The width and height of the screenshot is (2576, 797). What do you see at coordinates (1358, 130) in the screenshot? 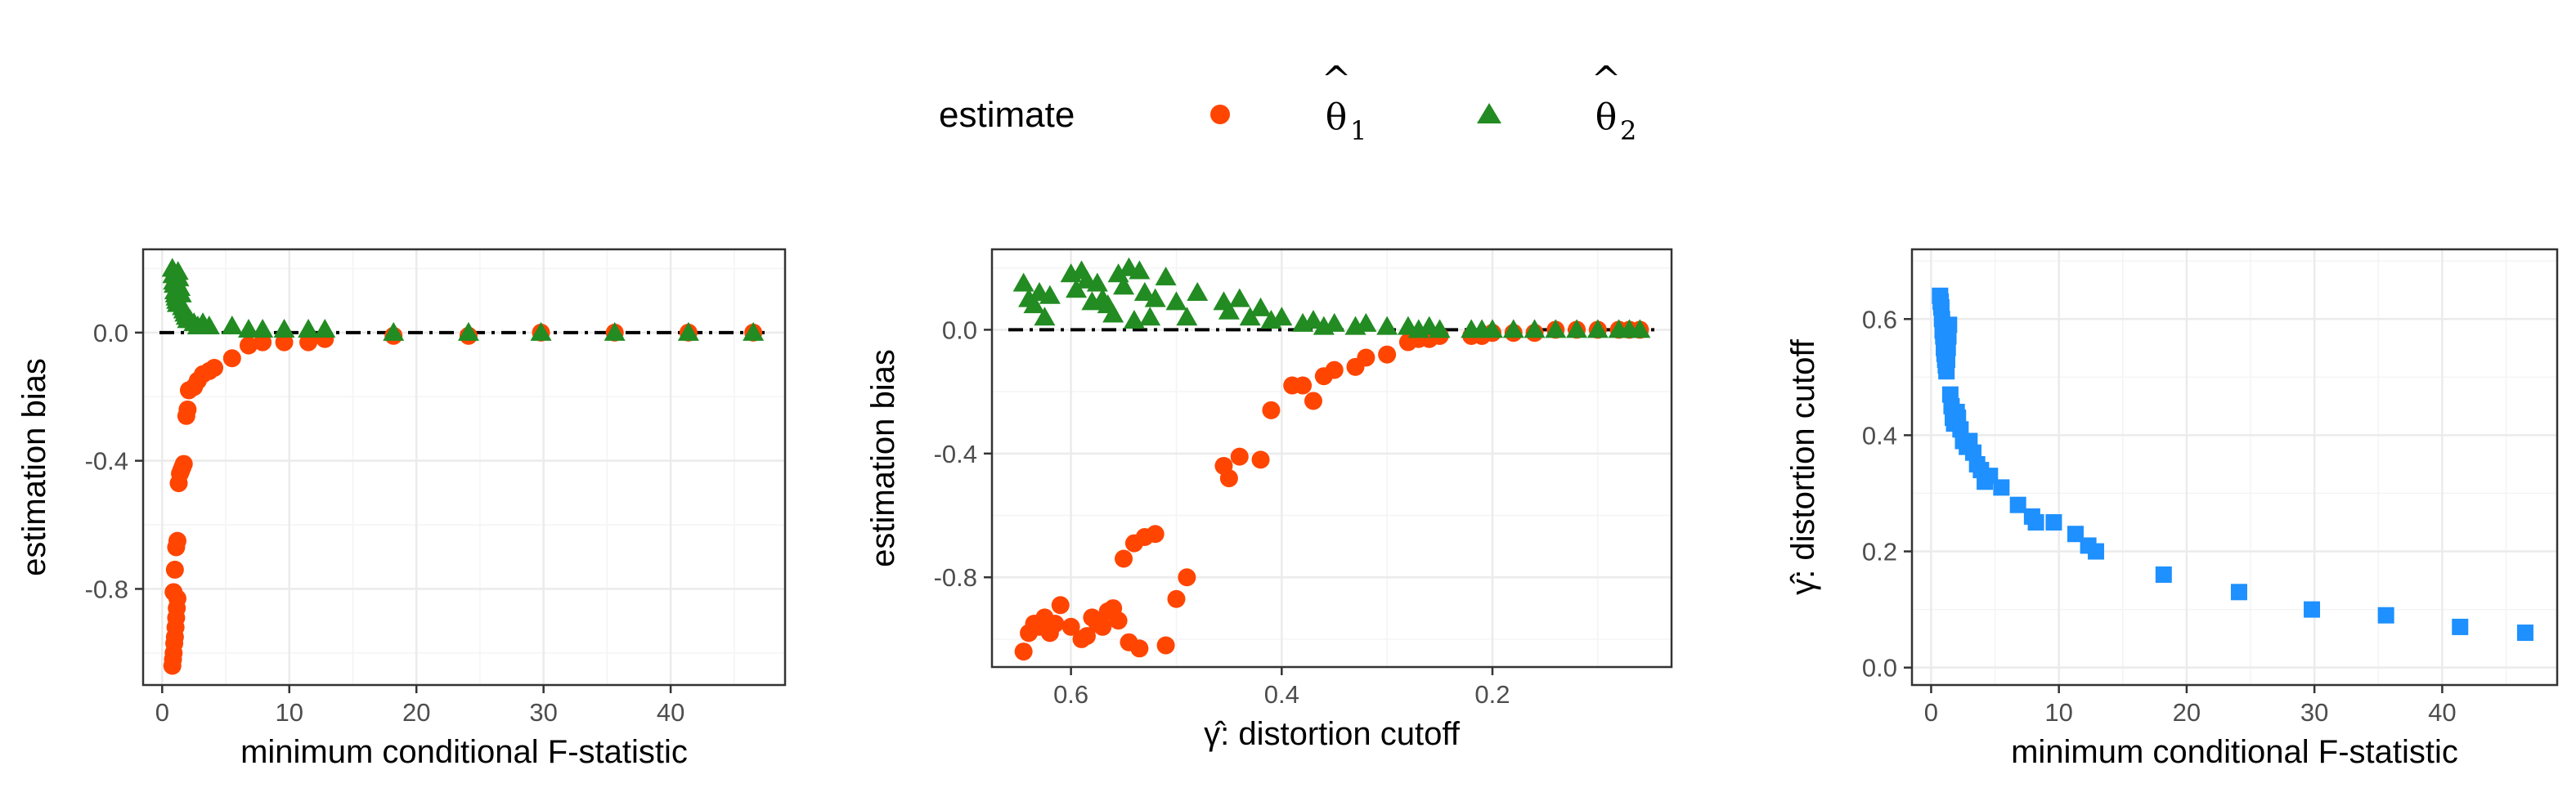
I see `legend-theta1-subscript: 1` at bounding box center [1358, 130].